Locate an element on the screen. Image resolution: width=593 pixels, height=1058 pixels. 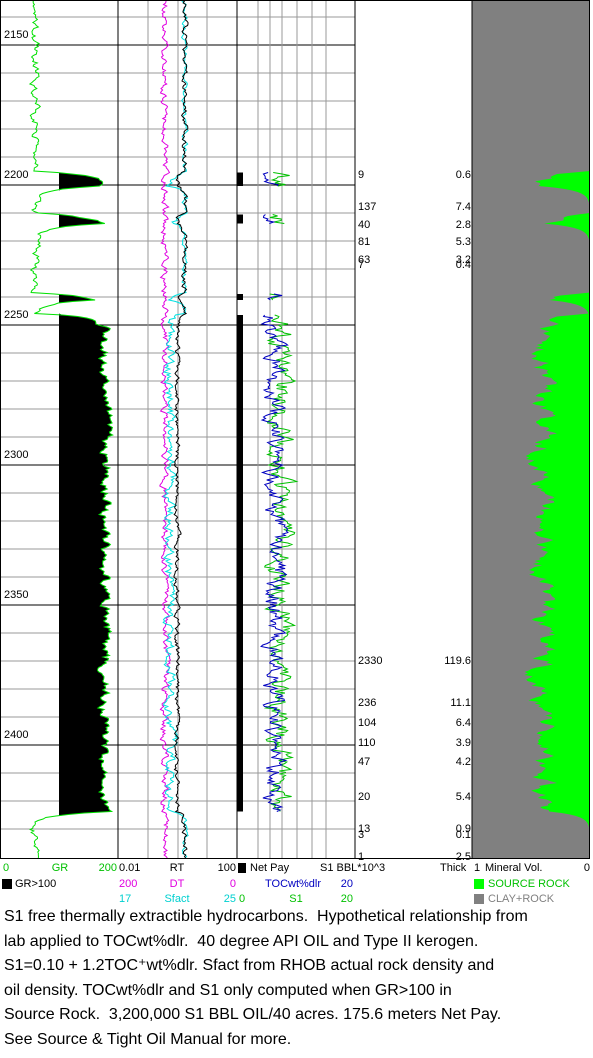
depth-label: 2350 is located at coordinates (16, 595).